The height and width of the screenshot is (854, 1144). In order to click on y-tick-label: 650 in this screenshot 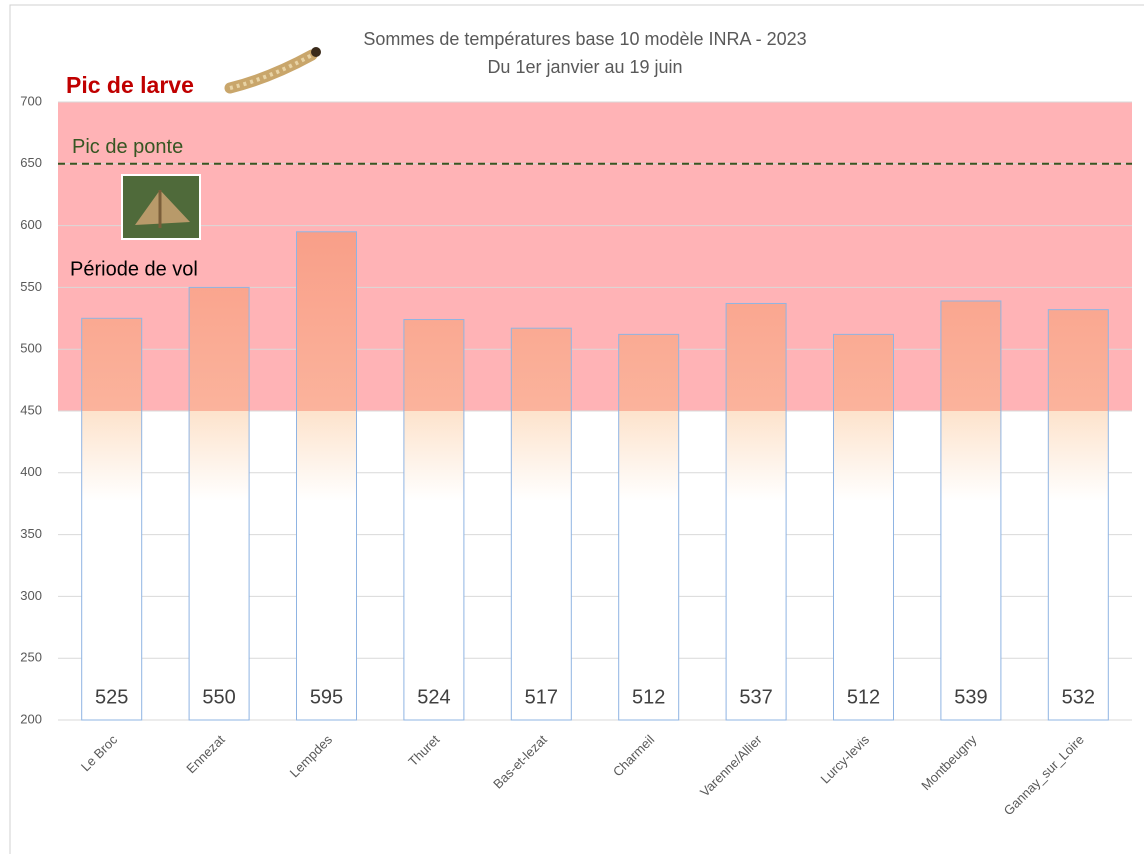, I will do `click(31, 162)`.